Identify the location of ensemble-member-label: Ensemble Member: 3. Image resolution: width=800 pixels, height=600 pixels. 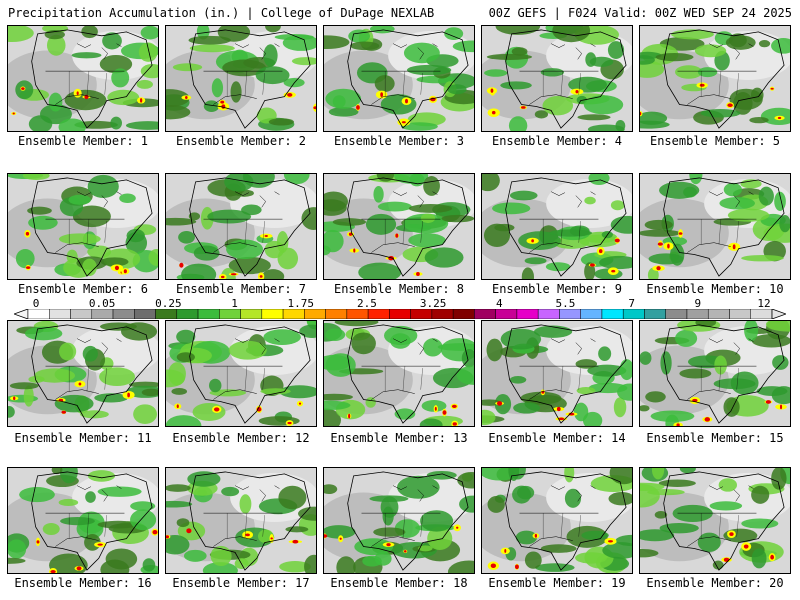
(399, 141).